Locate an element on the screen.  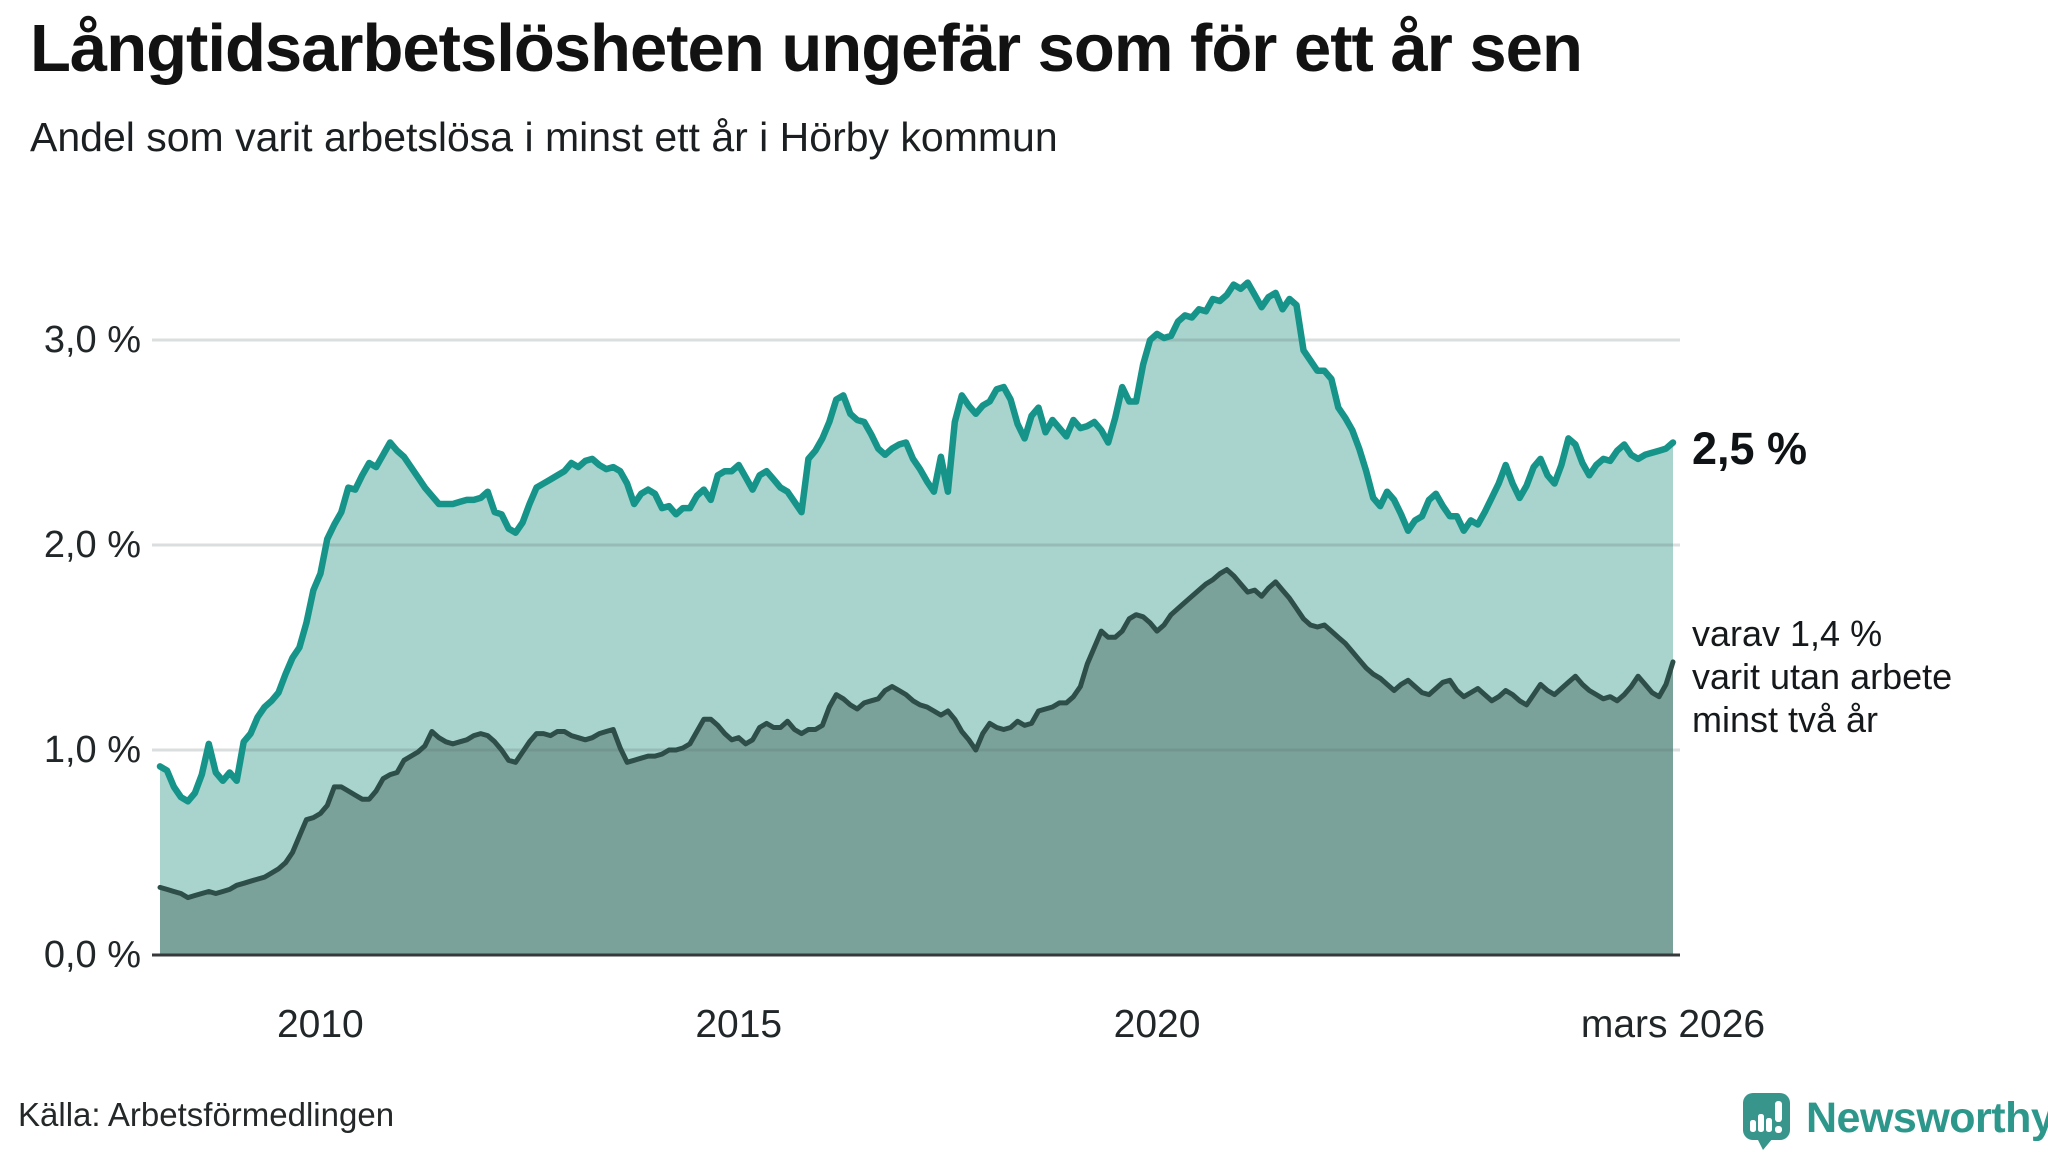
y-tick-label: 2,0 % is located at coordinates (92, 545).